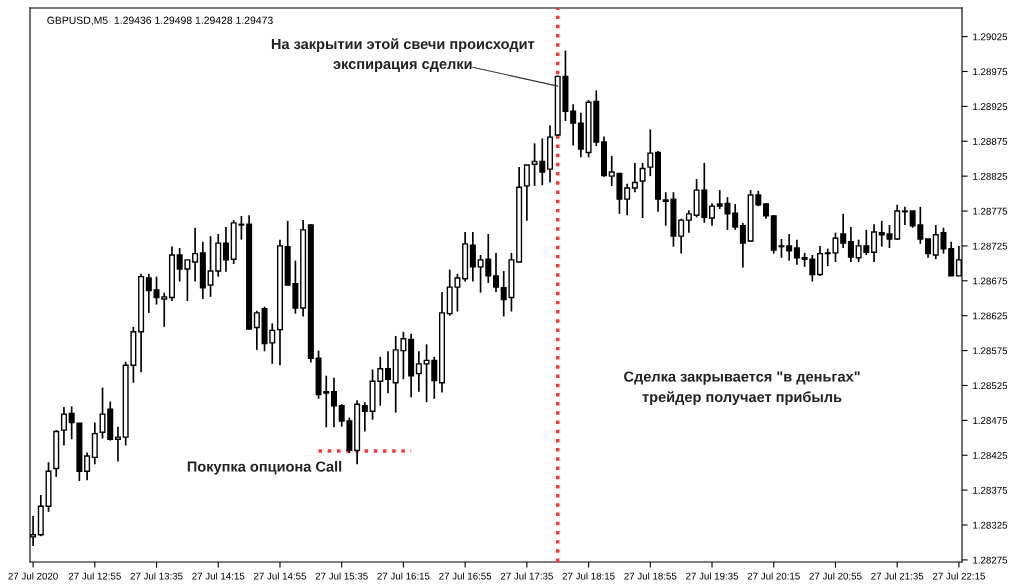  What do you see at coordinates (990, 560) in the screenshot?
I see `y-tick-label: 1.28275` at bounding box center [990, 560].